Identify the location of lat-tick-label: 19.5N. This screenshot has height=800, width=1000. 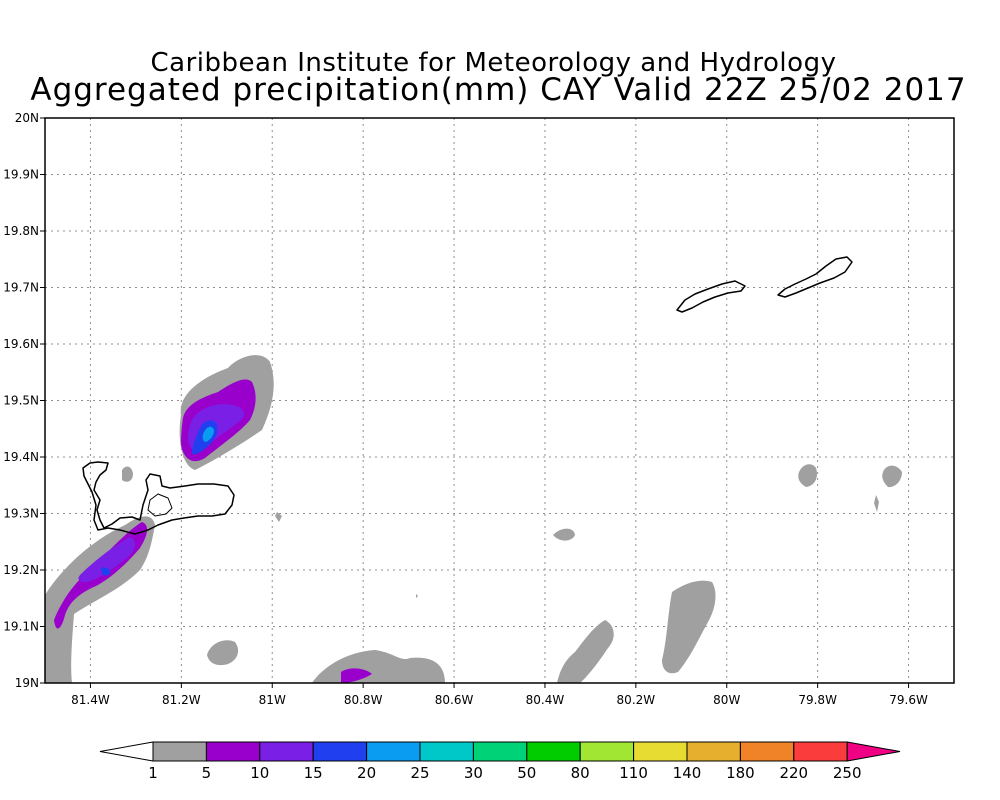
(21, 401).